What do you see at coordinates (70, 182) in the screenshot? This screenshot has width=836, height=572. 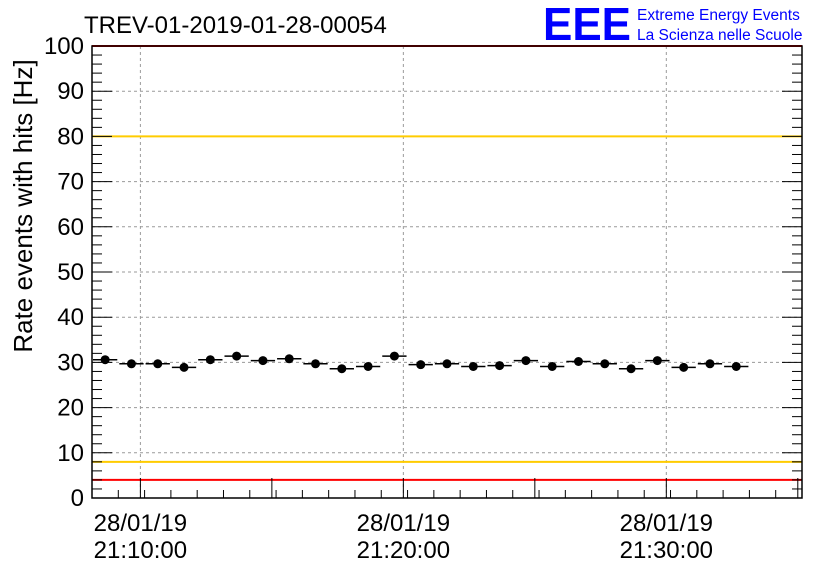 I see `y-tick-label: 70` at bounding box center [70, 182].